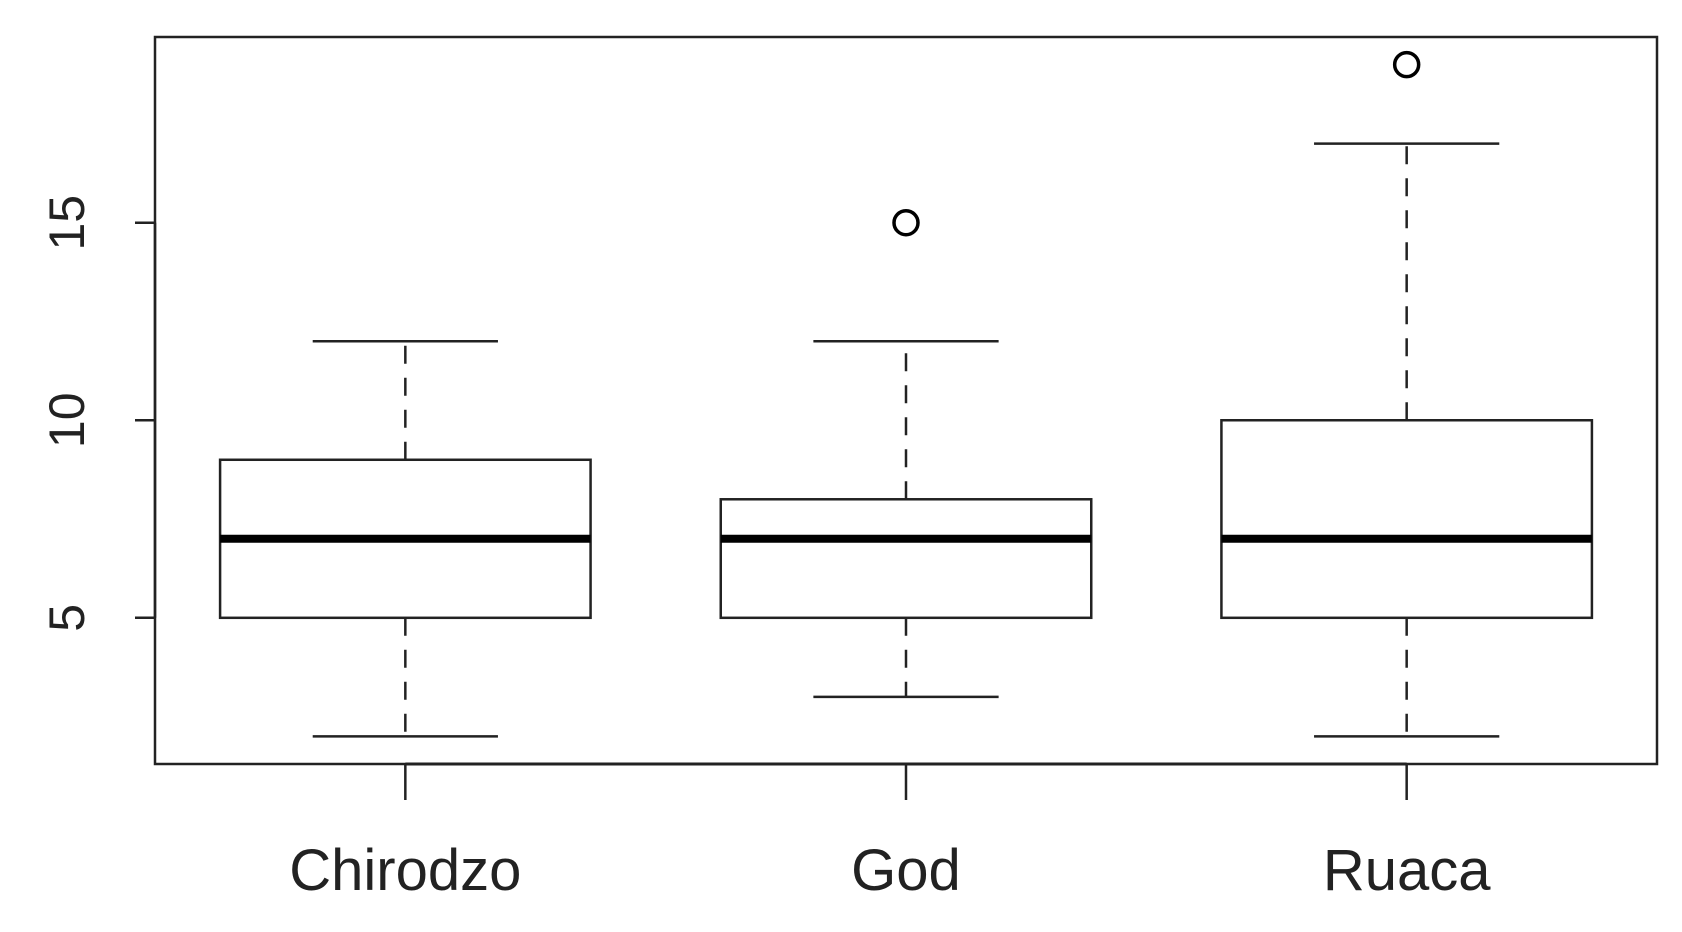 Image resolution: width=1682 pixels, height=932 pixels. What do you see at coordinates (98, 413) in the screenshot?
I see `y-axis: 5 10 15` at bounding box center [98, 413].